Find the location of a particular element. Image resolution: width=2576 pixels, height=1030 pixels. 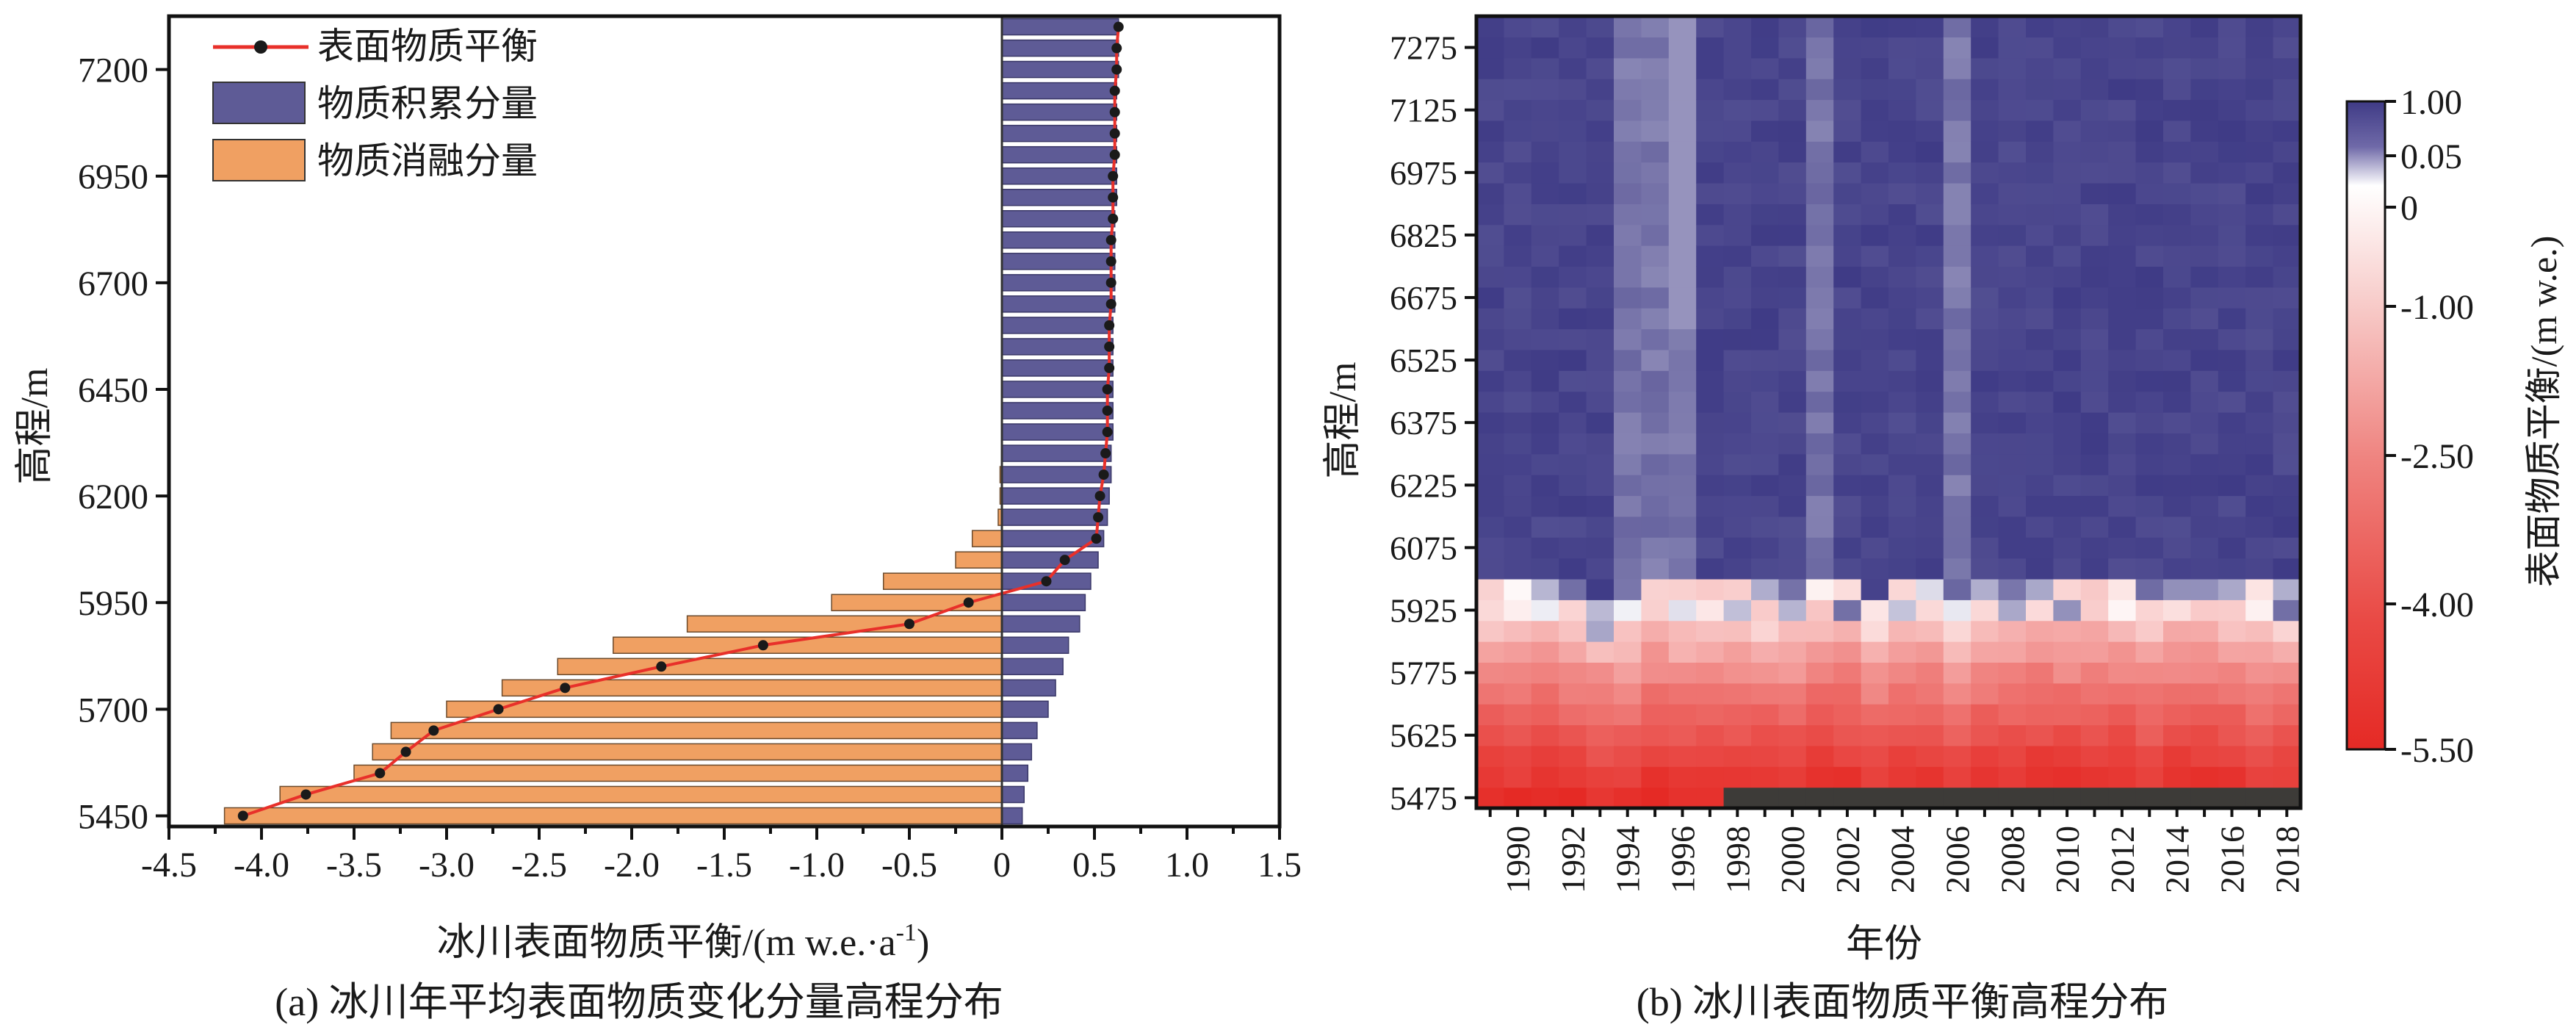

colorbar-tick-label: -2.50 is located at coordinates (2437, 456).